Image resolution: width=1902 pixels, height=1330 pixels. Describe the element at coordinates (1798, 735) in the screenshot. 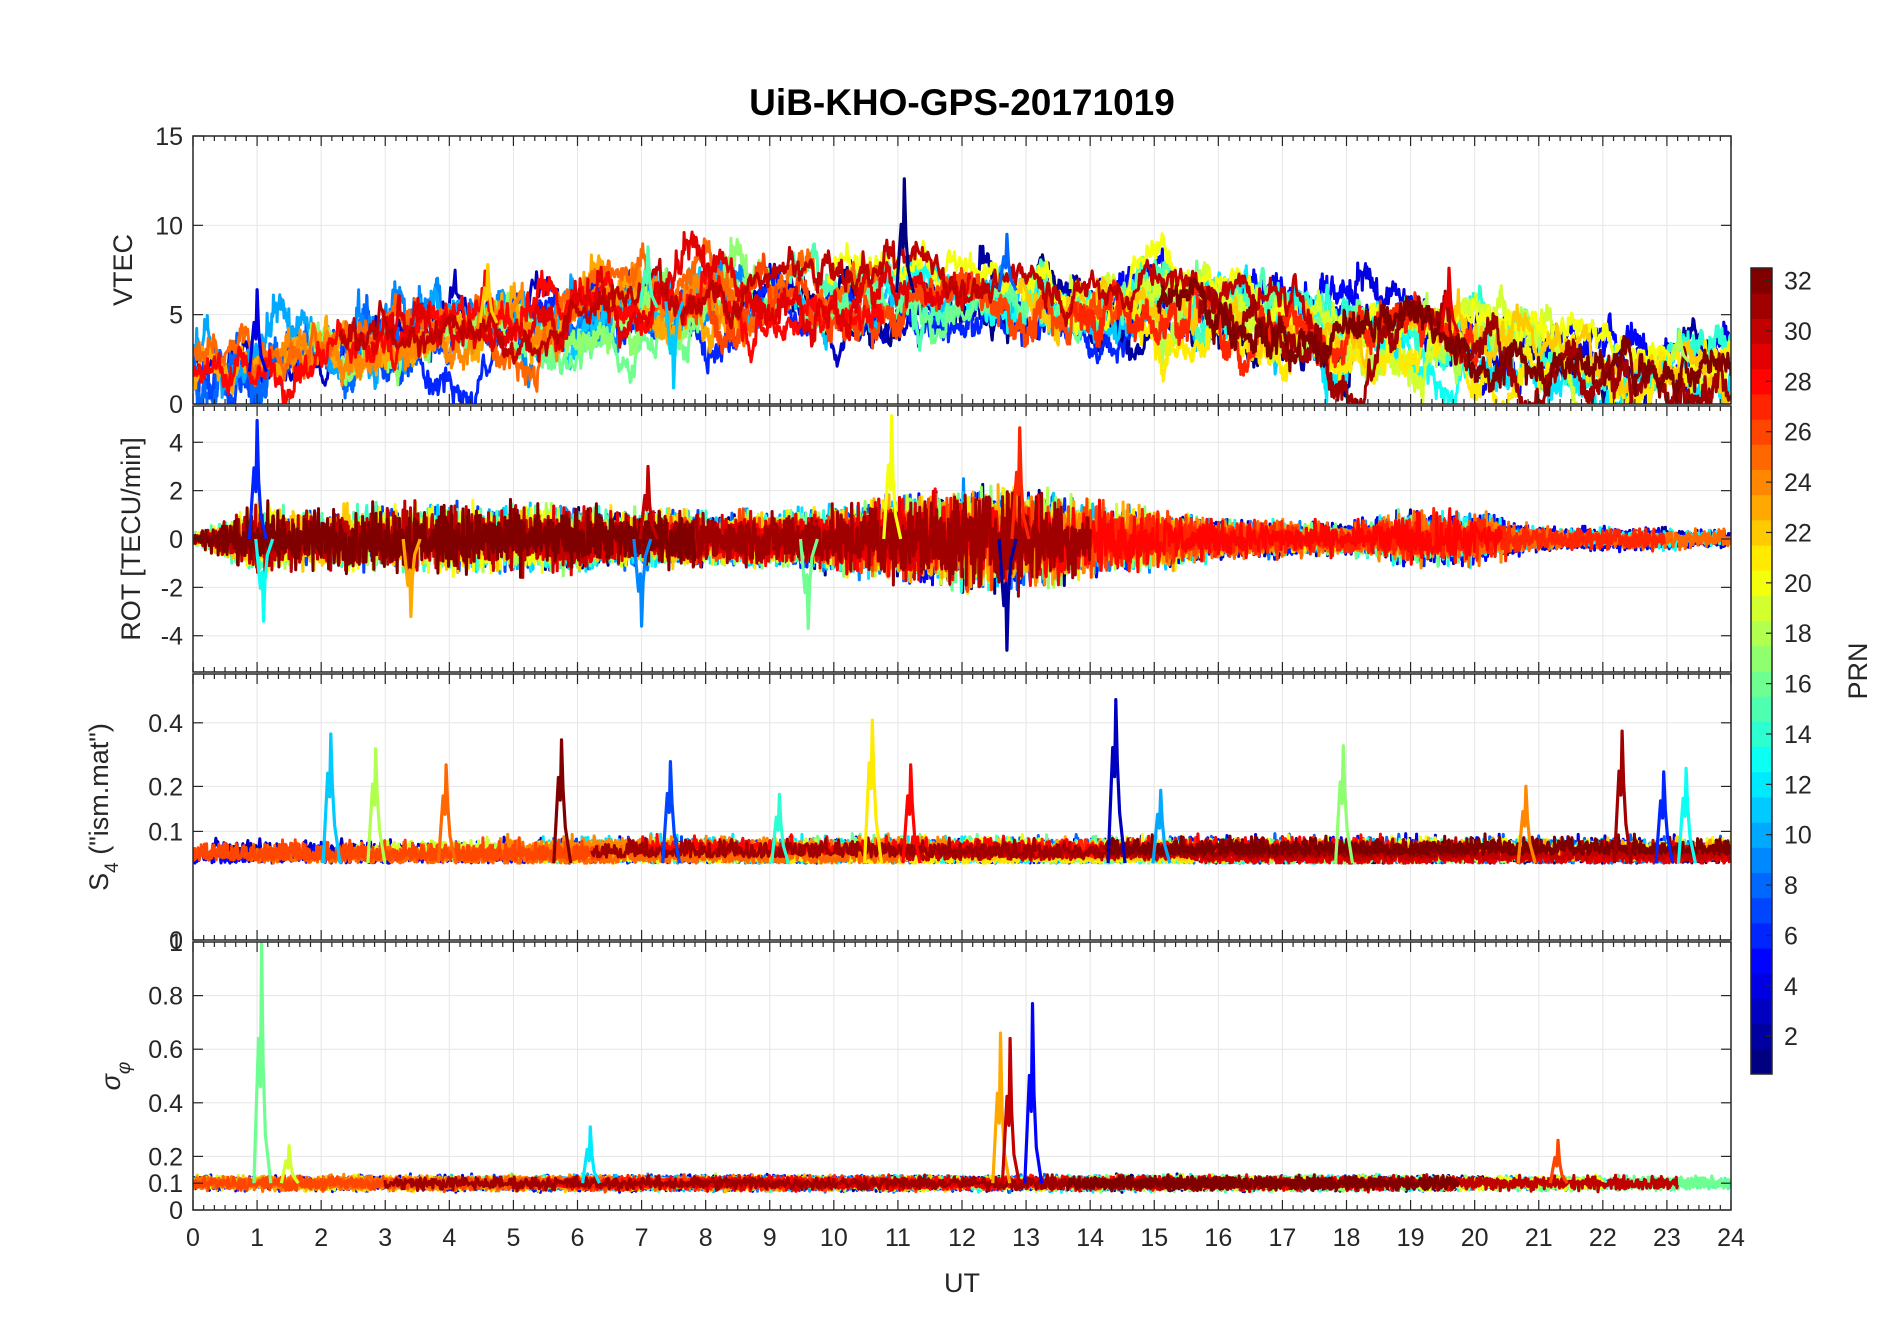

I see `colorbar-tick-label: 14` at that location.